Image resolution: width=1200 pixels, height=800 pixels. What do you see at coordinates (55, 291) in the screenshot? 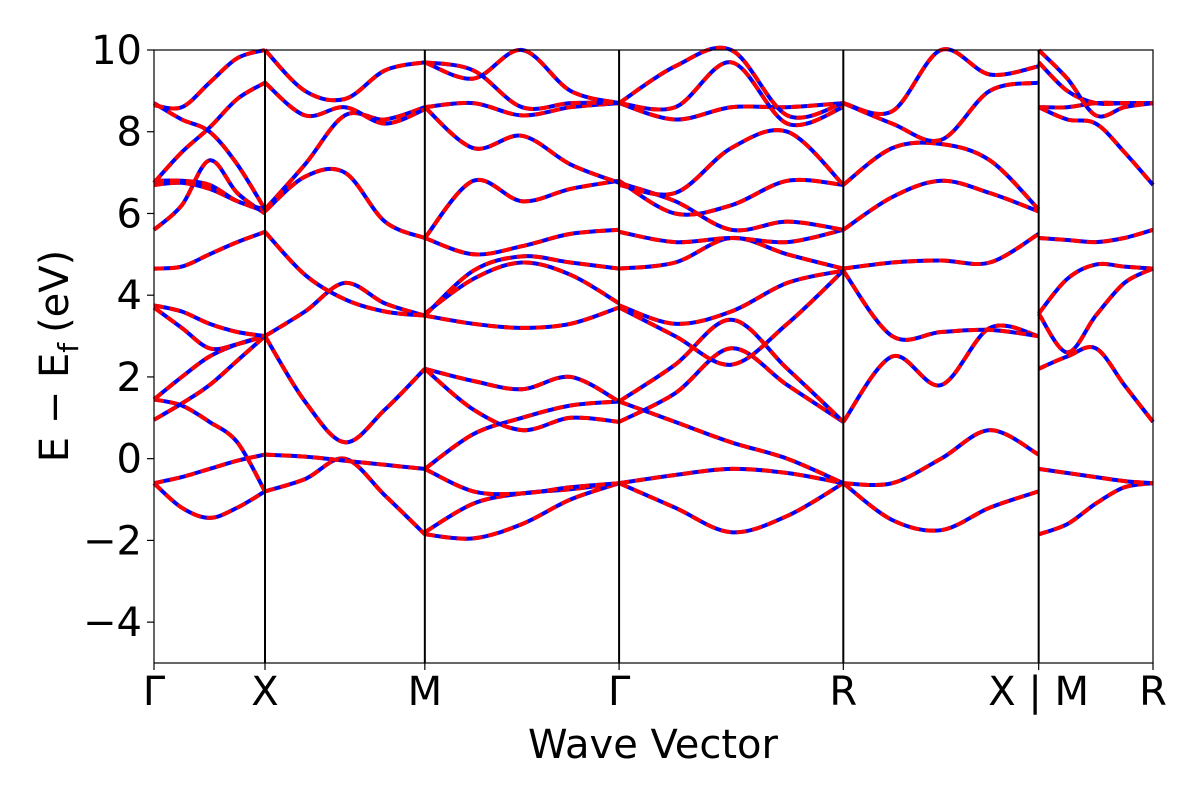
I see `y-axis-label-unit: (eV)` at bounding box center [55, 291].